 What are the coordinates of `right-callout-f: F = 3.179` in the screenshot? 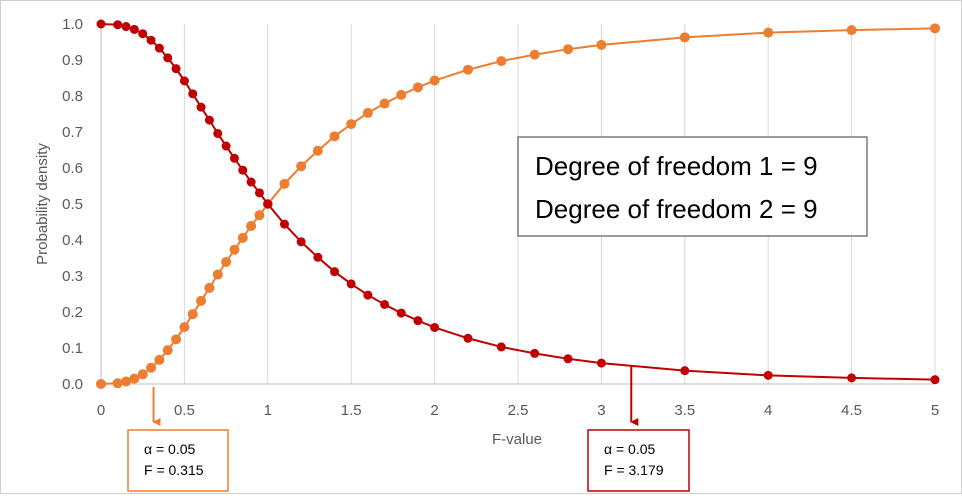 It's located at (634, 470).